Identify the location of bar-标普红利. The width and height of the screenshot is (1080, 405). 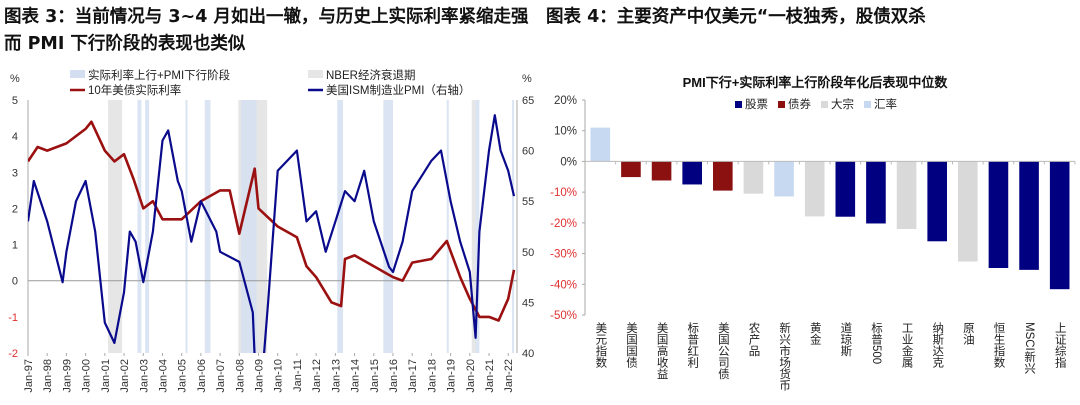
(692, 173).